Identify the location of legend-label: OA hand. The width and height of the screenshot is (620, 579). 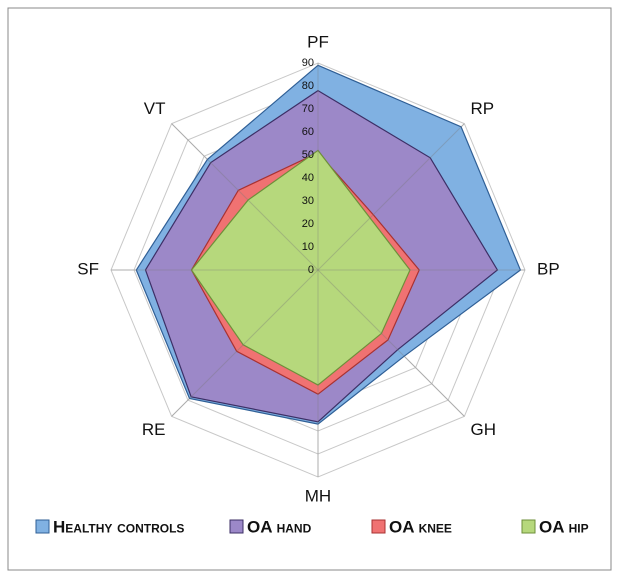
(279, 526).